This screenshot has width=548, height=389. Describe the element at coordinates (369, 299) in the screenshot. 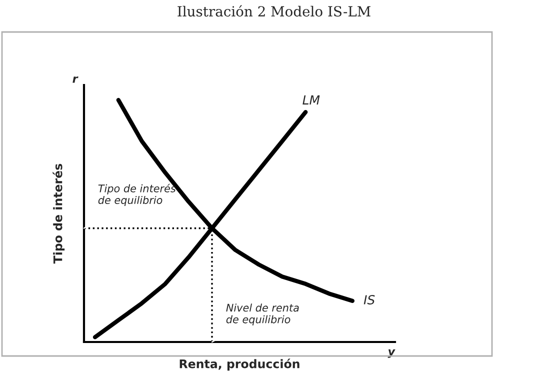

I see `series-label: IS` at that location.